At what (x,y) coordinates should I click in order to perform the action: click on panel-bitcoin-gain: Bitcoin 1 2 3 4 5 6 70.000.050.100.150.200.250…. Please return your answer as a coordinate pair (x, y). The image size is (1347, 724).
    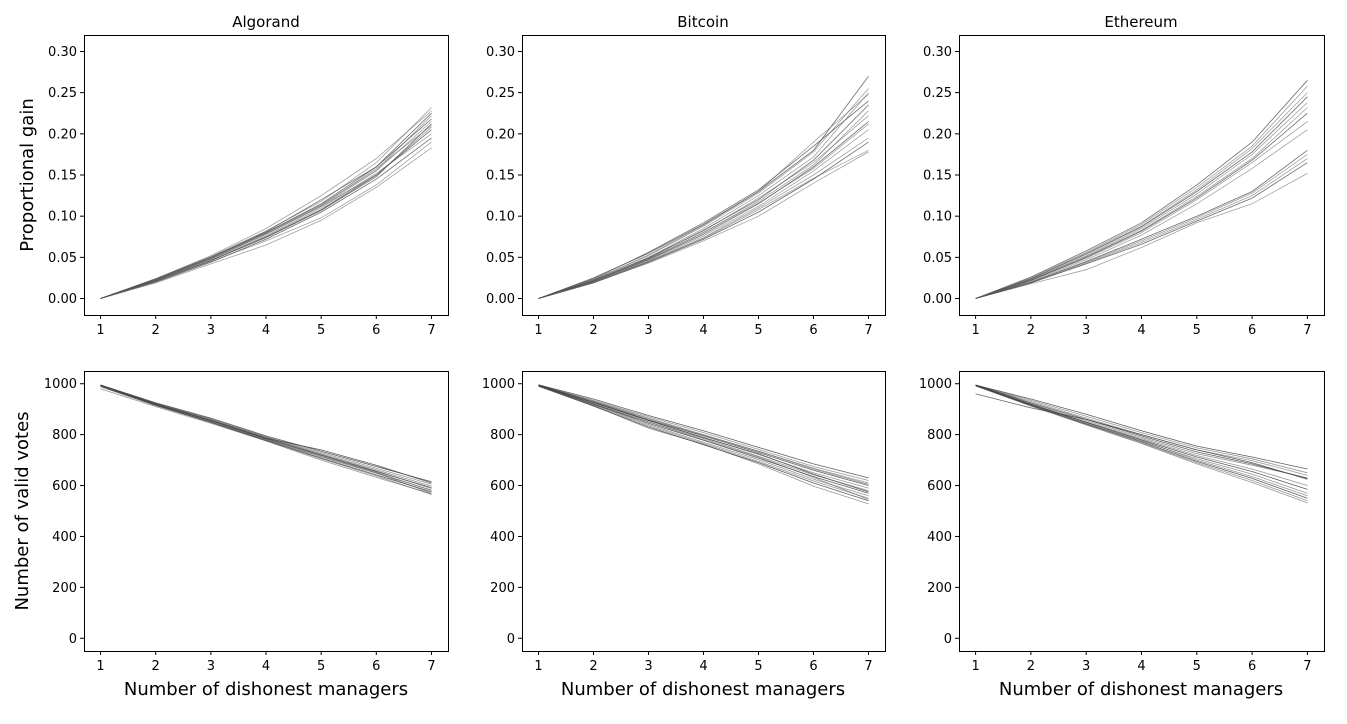
    Looking at the image, I should click on (685, 175).